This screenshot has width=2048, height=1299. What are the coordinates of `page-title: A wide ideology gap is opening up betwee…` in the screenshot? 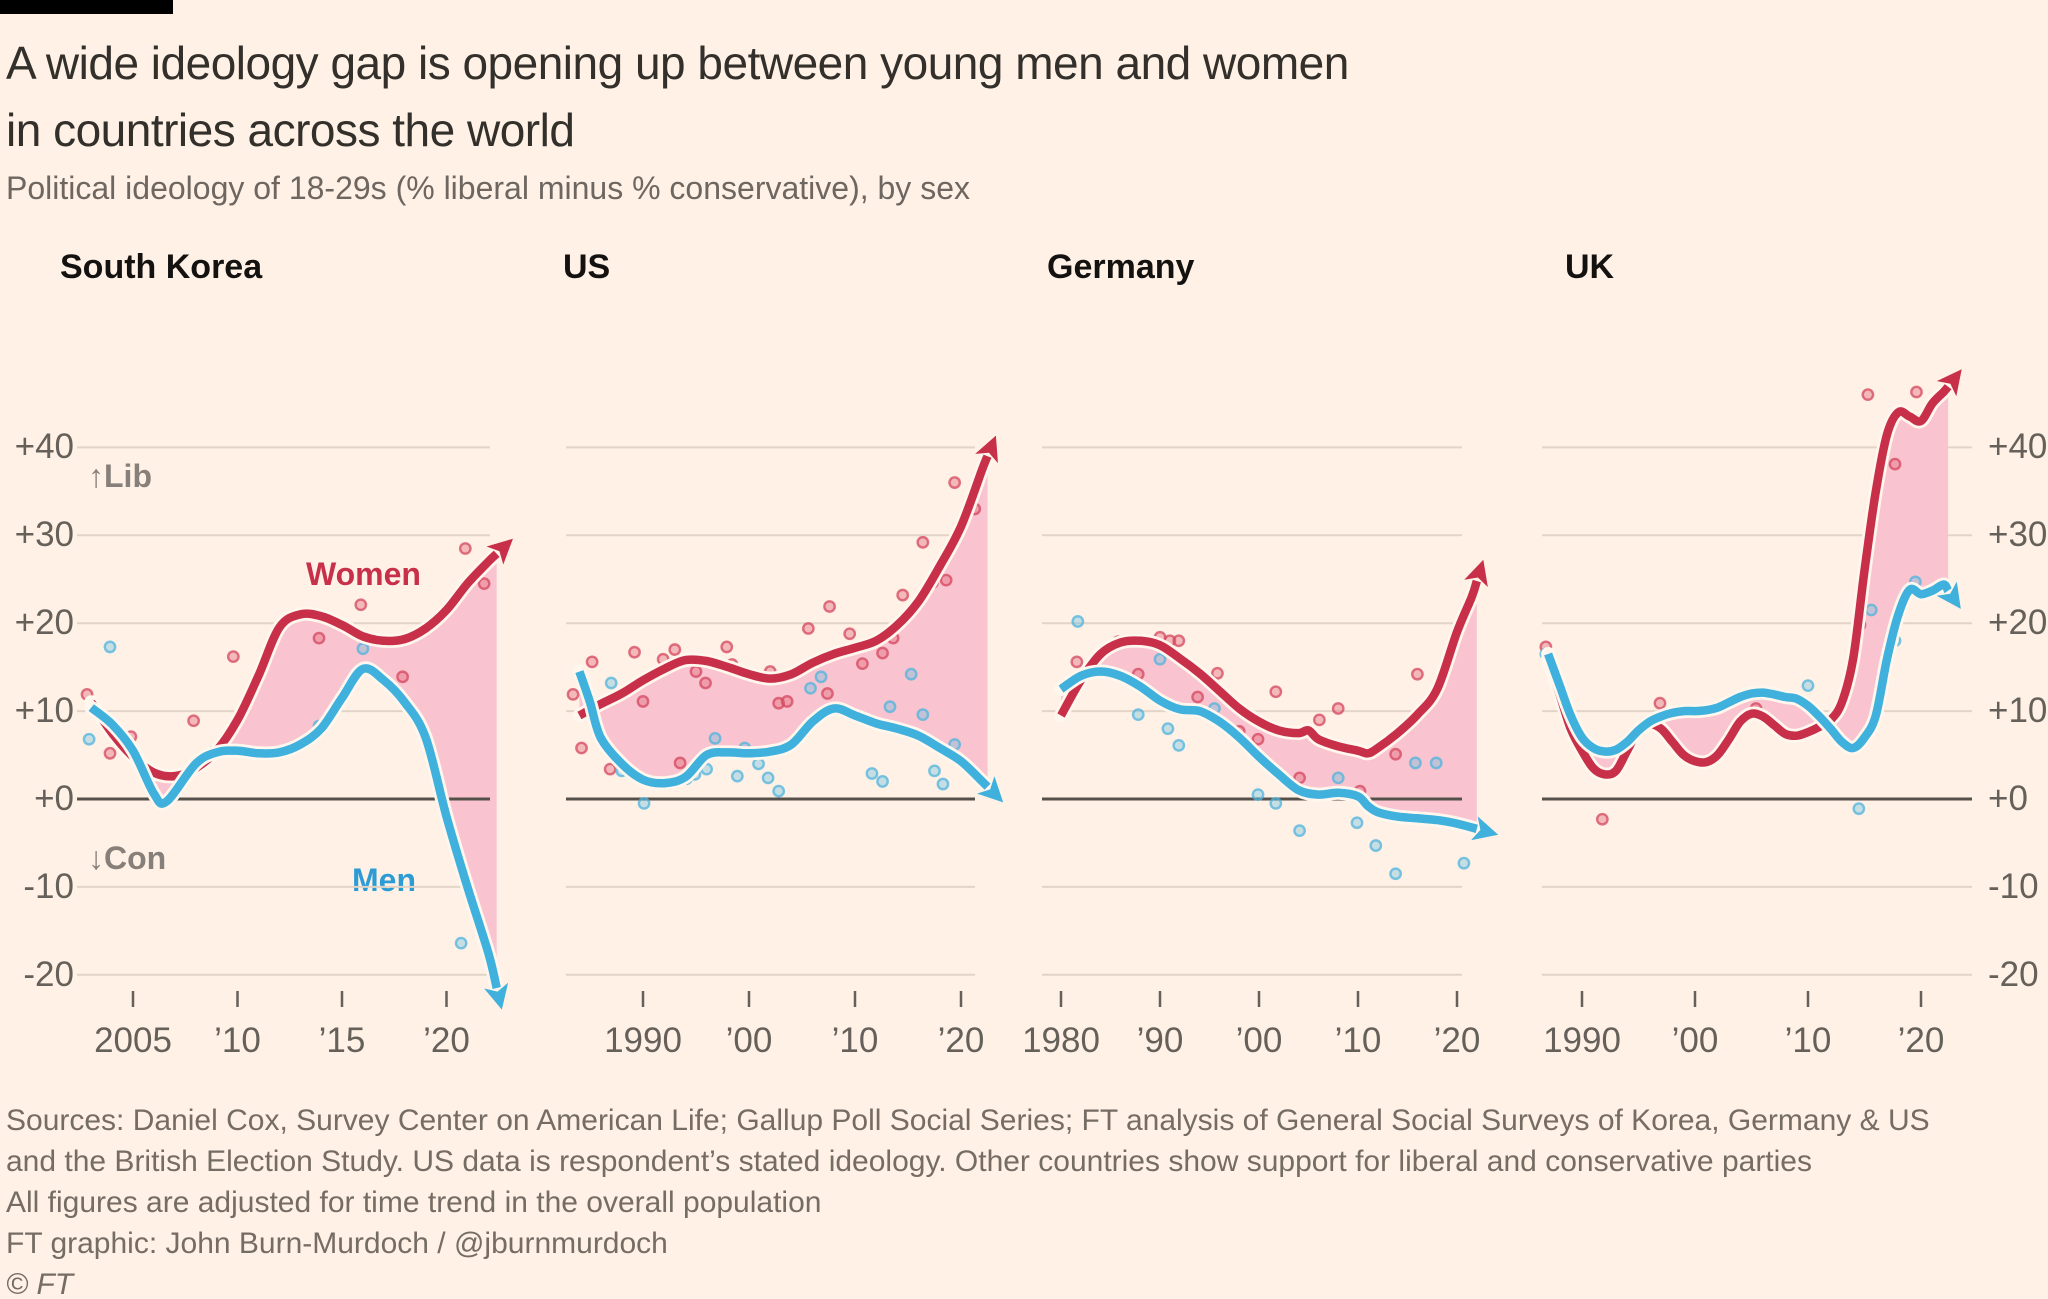 It's located at (856, 97).